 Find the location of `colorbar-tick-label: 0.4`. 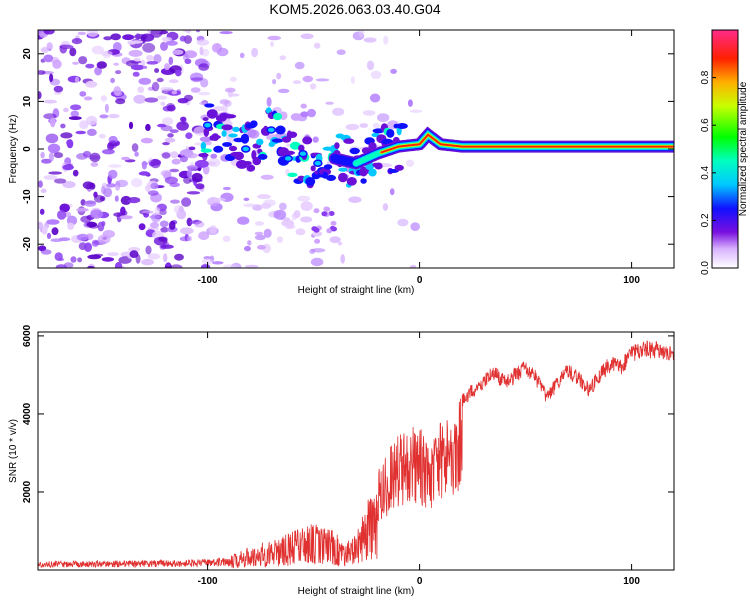

colorbar-tick-label: 0.4 is located at coordinates (705, 172).